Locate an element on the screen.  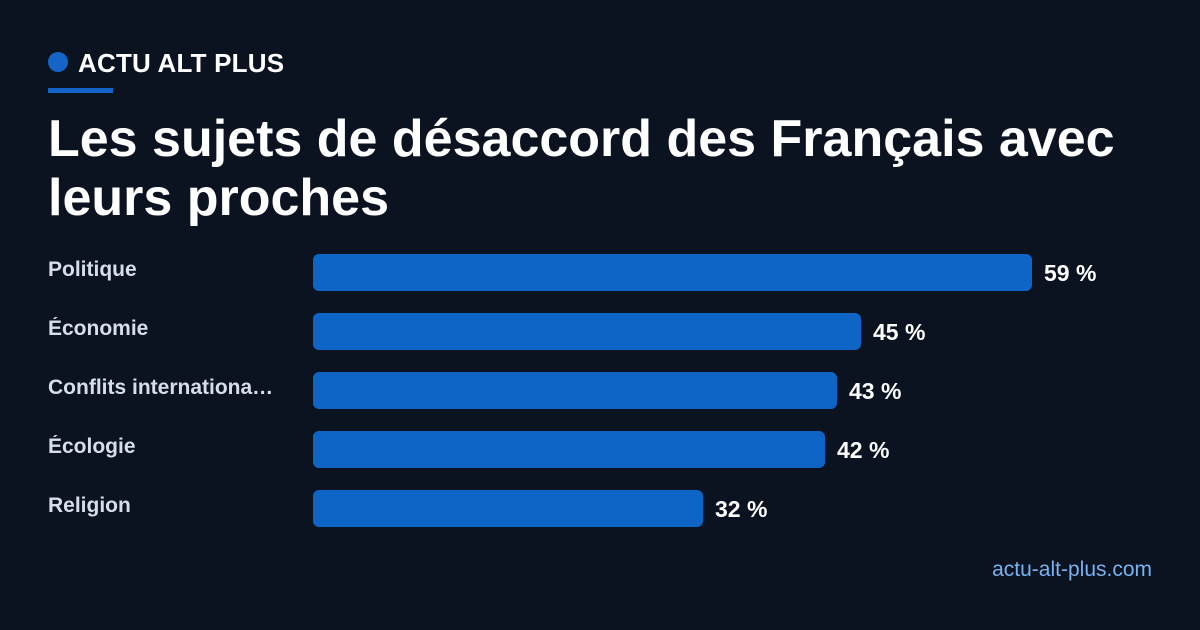
category-label: Politique is located at coordinates (92, 269).